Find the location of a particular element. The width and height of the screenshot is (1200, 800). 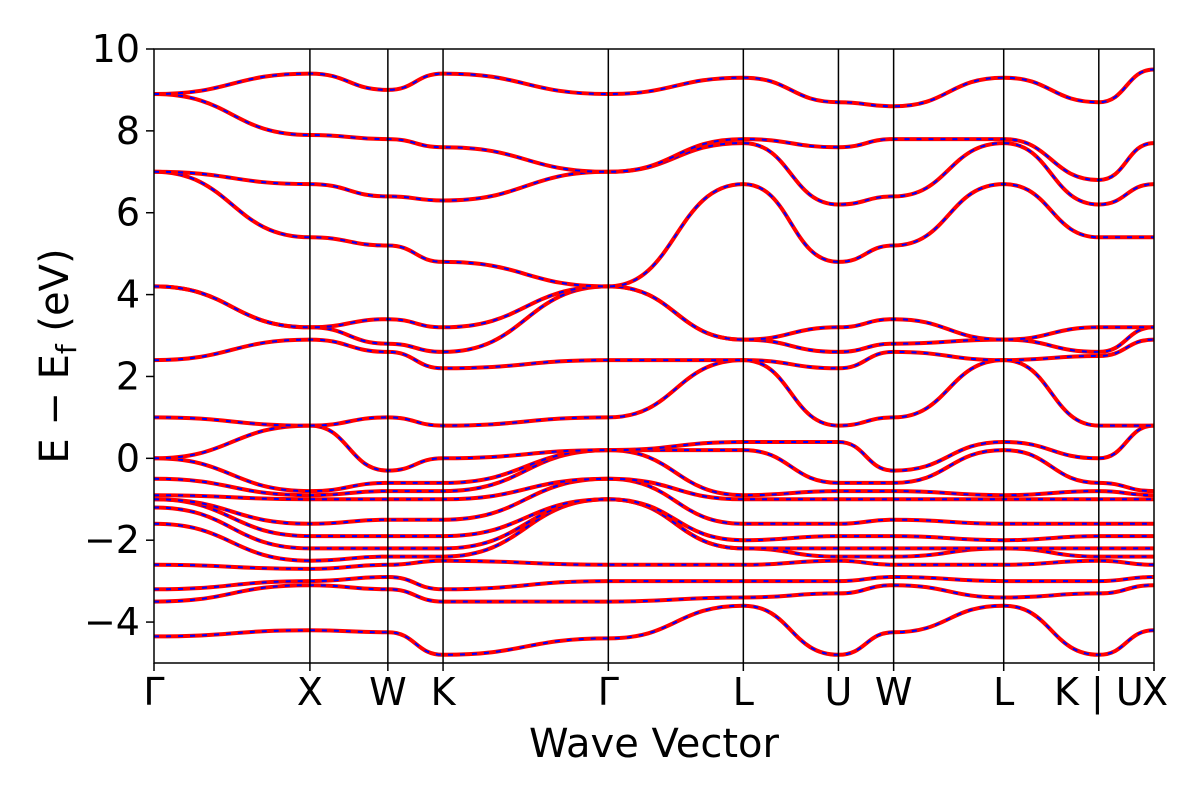

y-tick-label: 6 is located at coordinates (128, 213).